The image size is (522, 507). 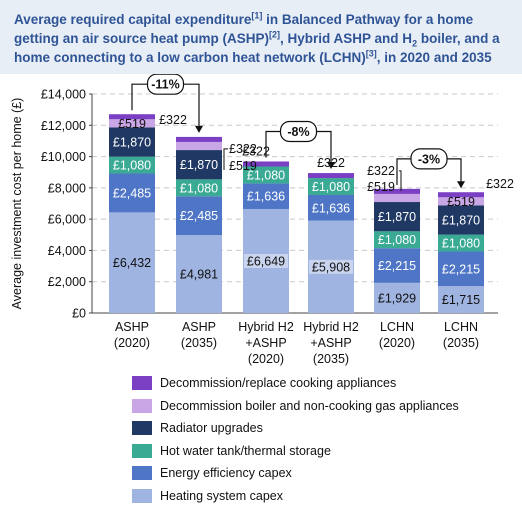 What do you see at coordinates (371, 53) in the screenshot?
I see `title-footnote-3: [3]` at bounding box center [371, 53].